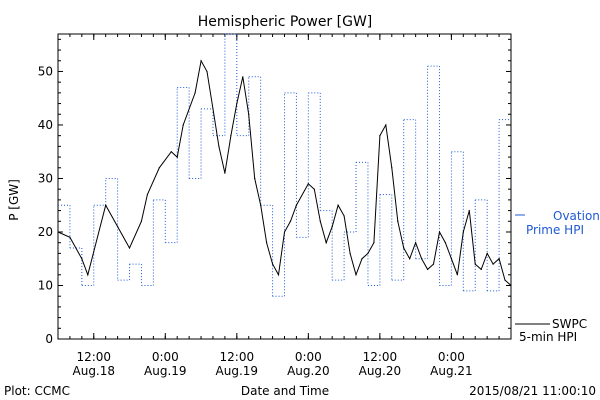  Describe the element at coordinates (14, 200) in the screenshot. I see `y-axis-label: P [GW]` at that location.